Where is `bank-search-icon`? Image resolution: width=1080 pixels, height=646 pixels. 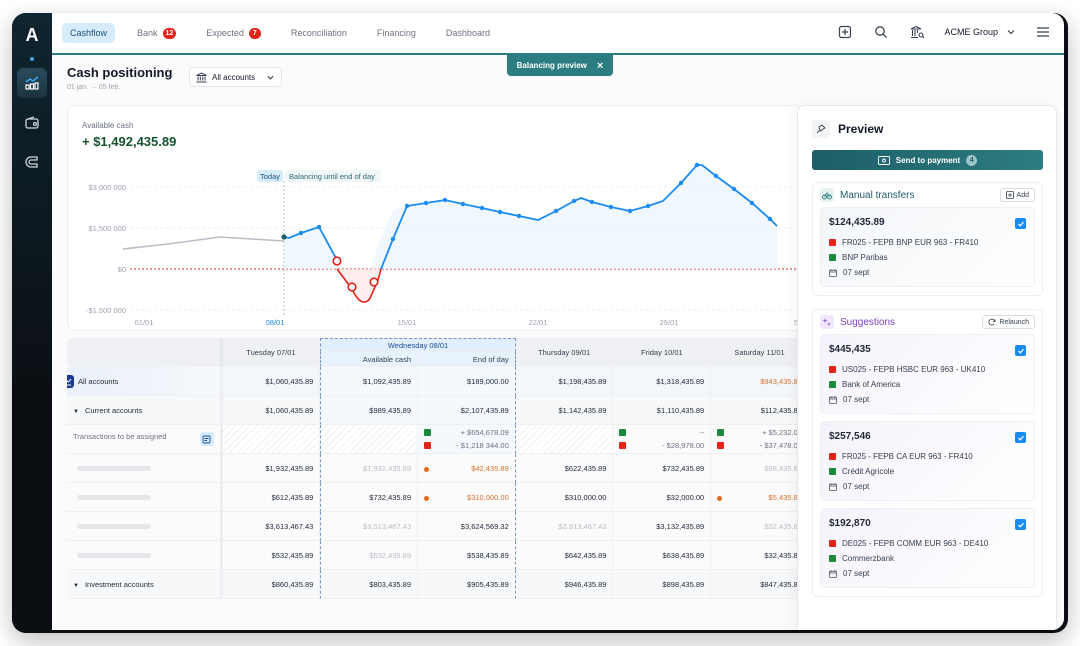 bank-search-icon is located at coordinates (917, 32).